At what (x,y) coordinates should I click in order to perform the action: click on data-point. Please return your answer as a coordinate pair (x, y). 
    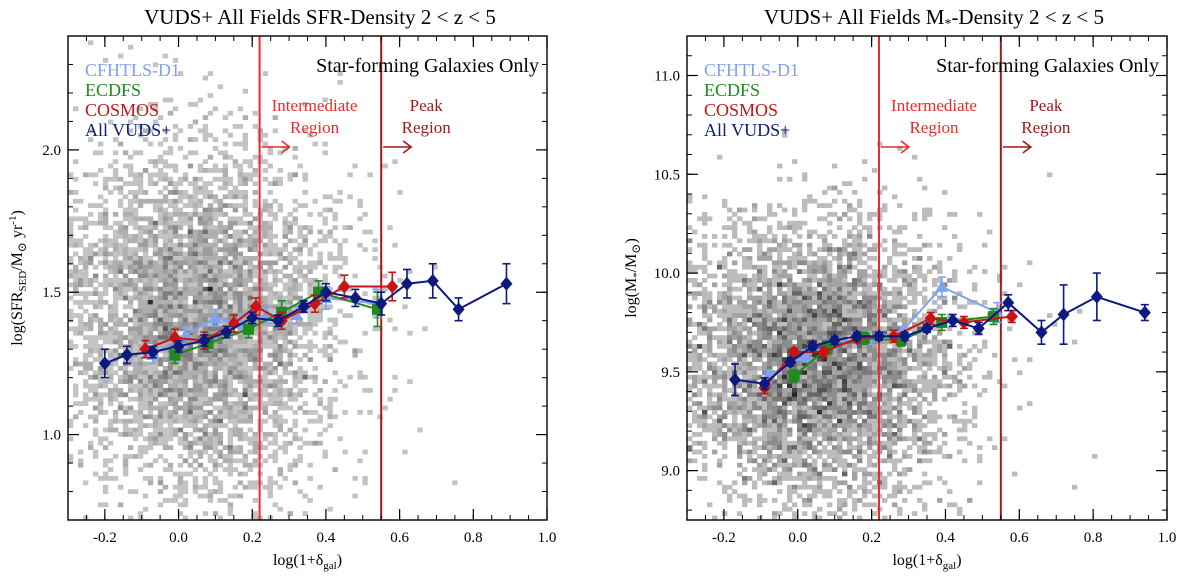
    Looking at the image, I should click on (407, 284).